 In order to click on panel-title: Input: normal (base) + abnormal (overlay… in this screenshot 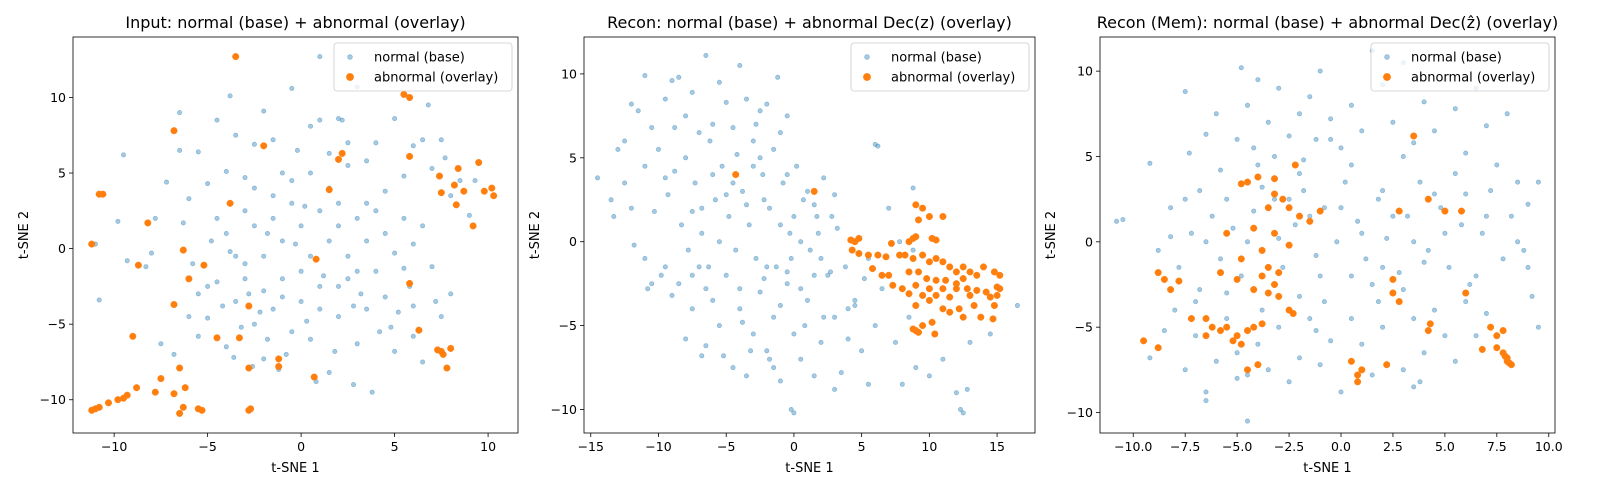, I will do `click(295, 22)`.